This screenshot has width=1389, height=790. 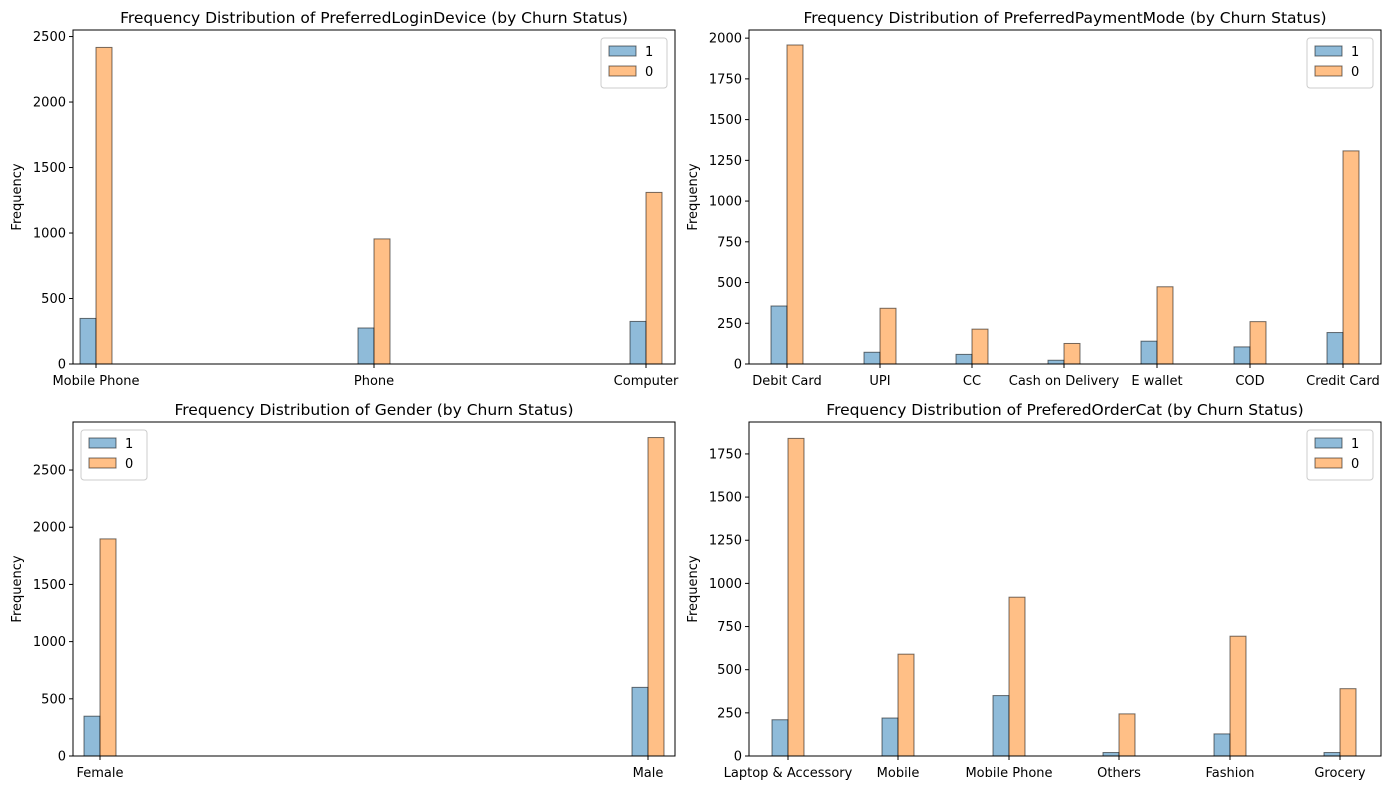 What do you see at coordinates (890, 737) in the screenshot?
I see `bar-series-1-mobile` at bounding box center [890, 737].